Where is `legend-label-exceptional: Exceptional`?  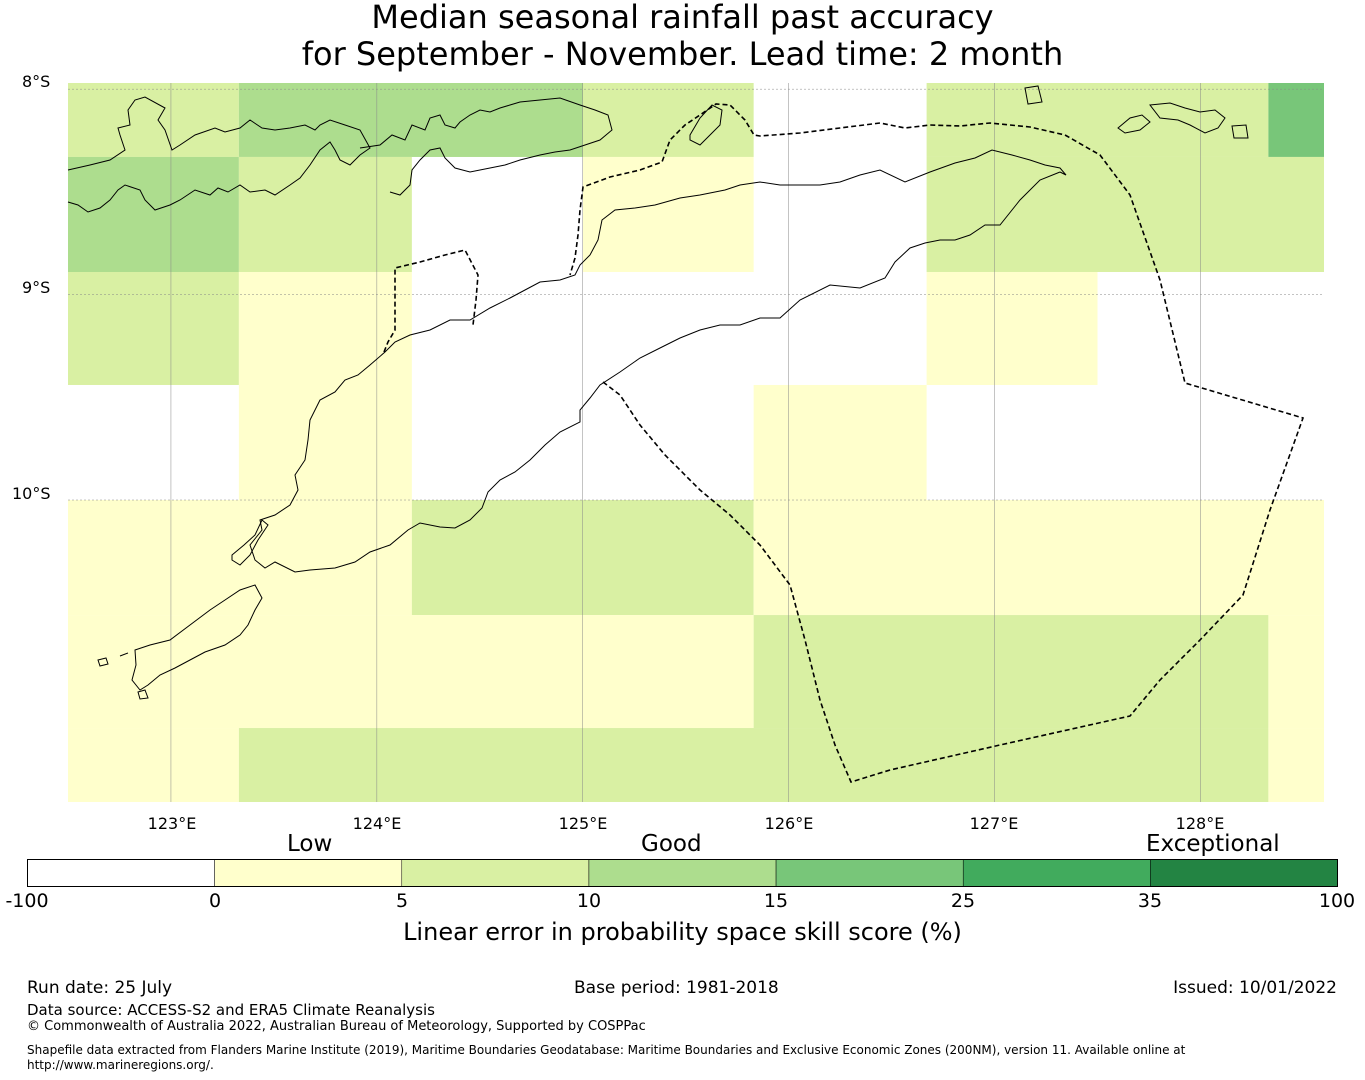 legend-label-exceptional: Exceptional is located at coordinates (1213, 844).